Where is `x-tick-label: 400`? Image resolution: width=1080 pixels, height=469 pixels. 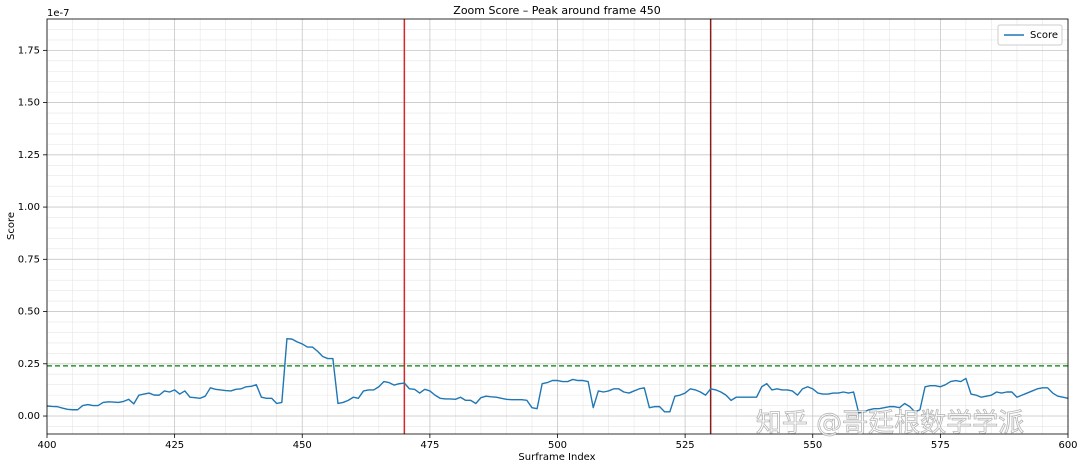
x-tick-label: 400 is located at coordinates (46, 445).